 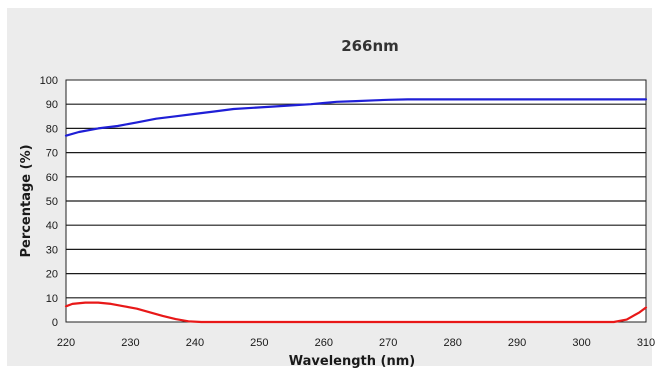 What do you see at coordinates (324, 343) in the screenshot?
I see `x-tick-label: 260` at bounding box center [324, 343].